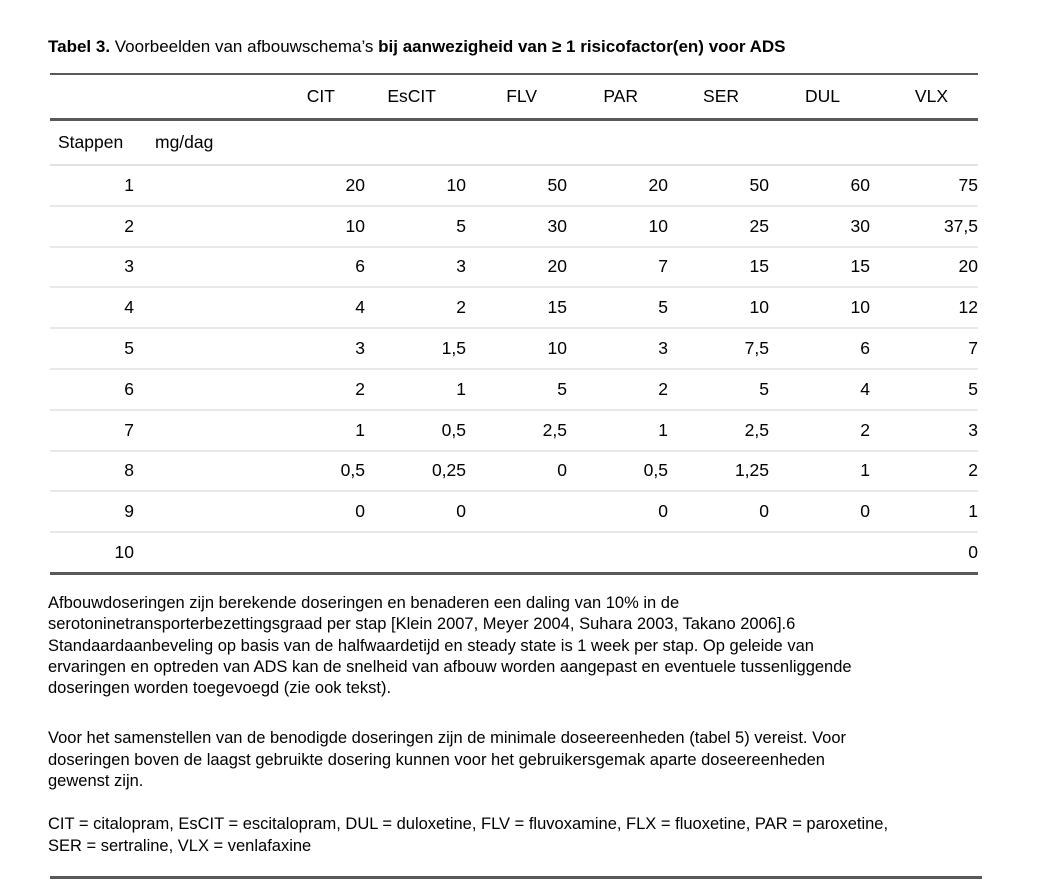 Image resolution: width=1040 pixels, height=890 pixels. What do you see at coordinates (92, 430) in the screenshot?
I see `step-cell: 7` at bounding box center [92, 430].